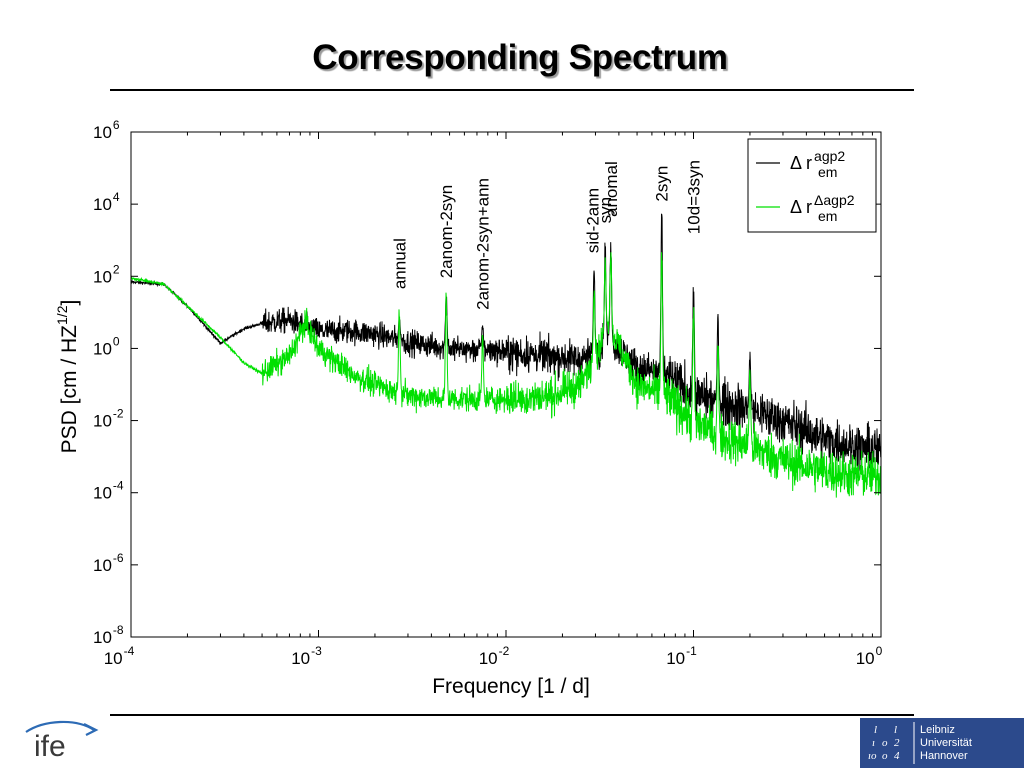 The width and height of the screenshot is (1024, 768). I want to click on luh-line-1: Leibniz, so click(937, 730).